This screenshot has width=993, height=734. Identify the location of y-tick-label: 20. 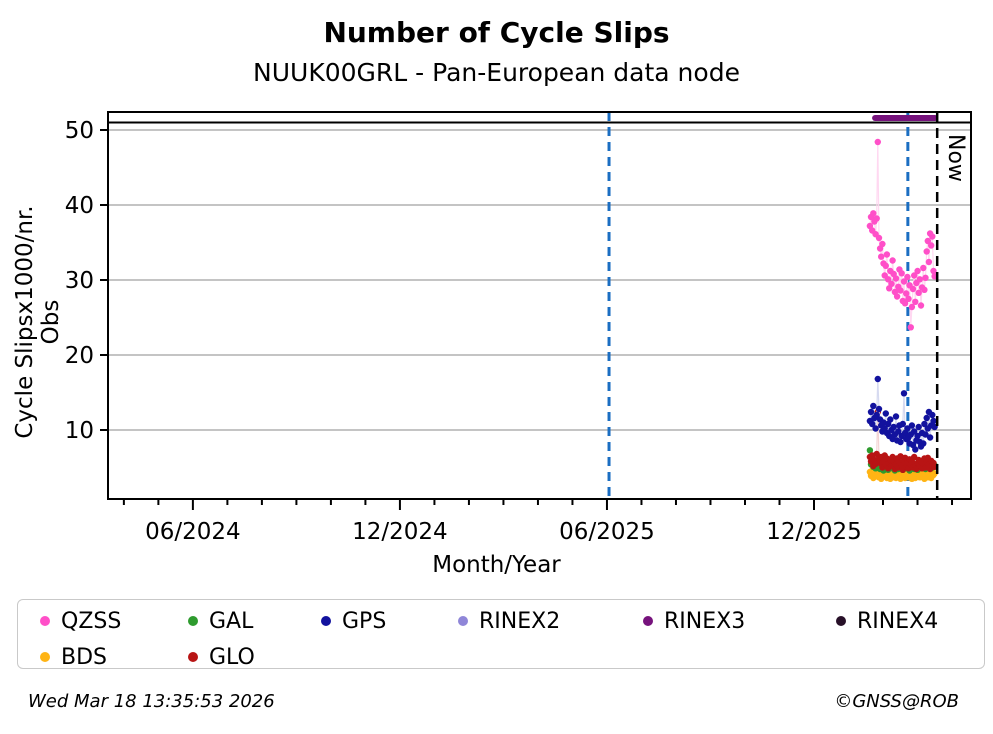
(79, 356).